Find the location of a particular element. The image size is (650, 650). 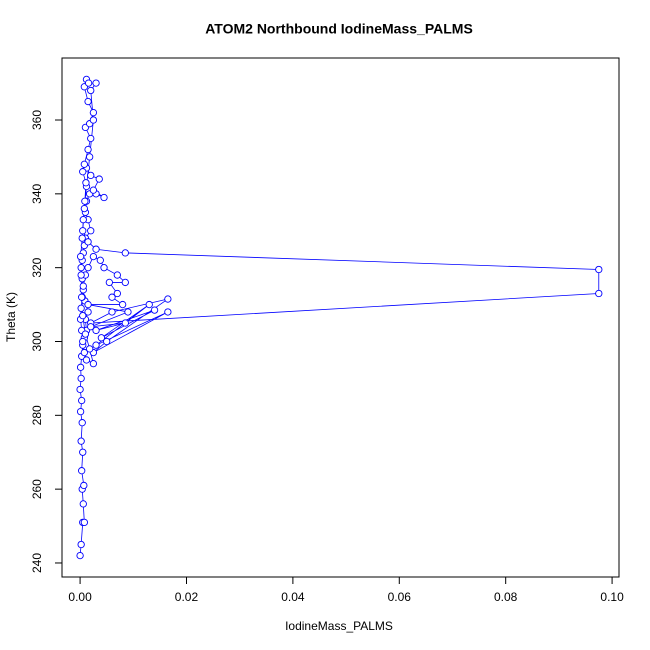

x-axis-label: IodineMass_PALMS is located at coordinates (339, 626).